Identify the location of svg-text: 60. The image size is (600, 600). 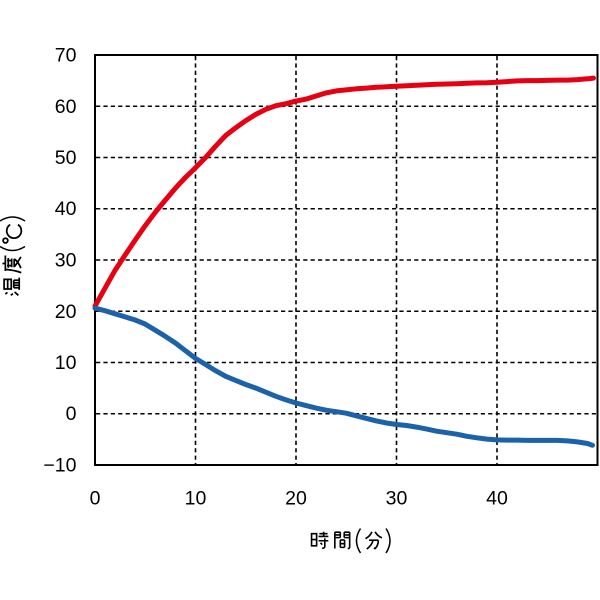
(66, 107).